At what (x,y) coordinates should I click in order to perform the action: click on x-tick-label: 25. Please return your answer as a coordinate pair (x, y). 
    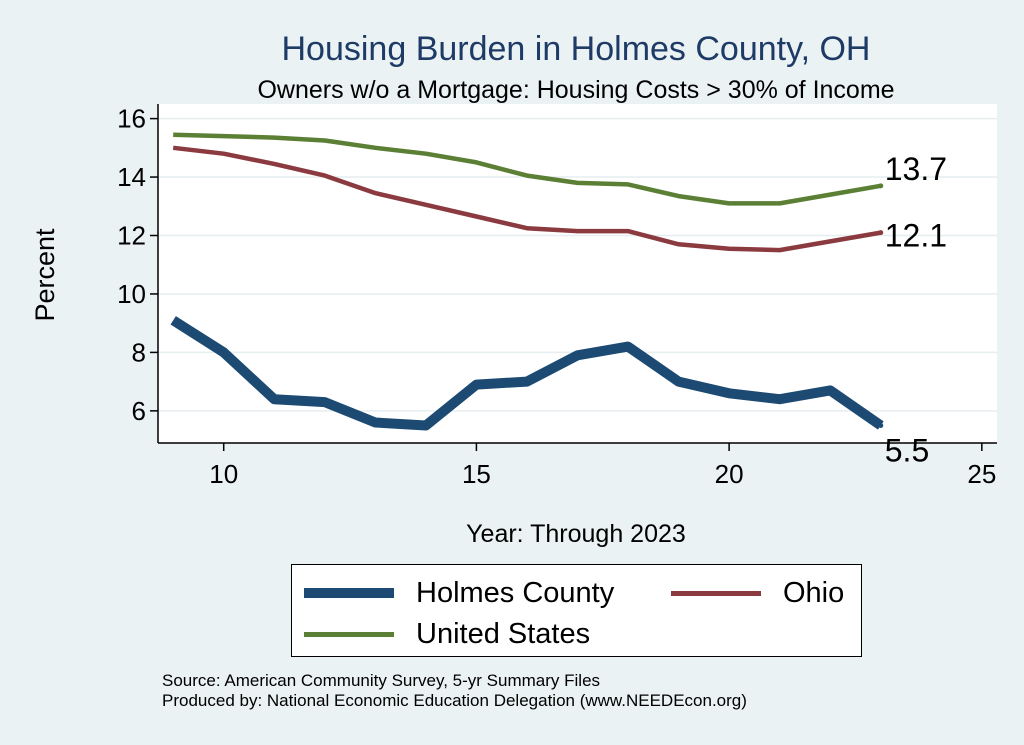
    Looking at the image, I should click on (981, 474).